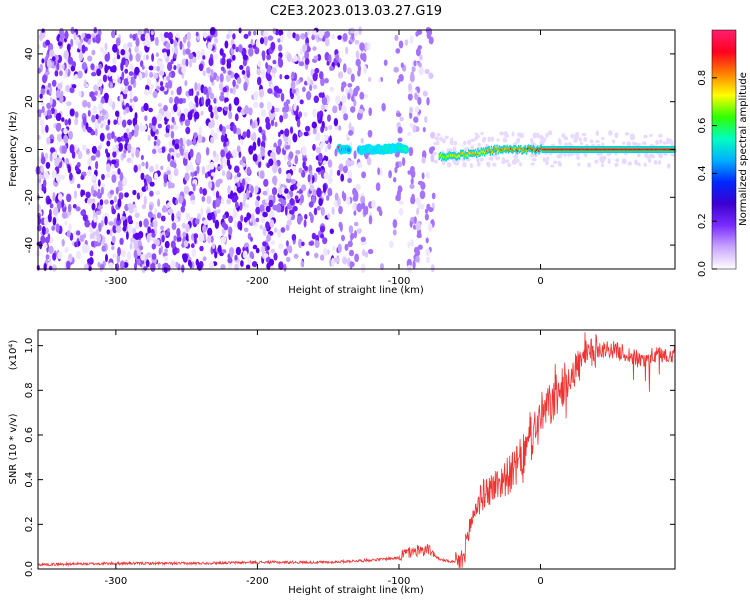  I want to click on colorbar-ticks: 0.00.20.40.60.8, so click(707, 173).